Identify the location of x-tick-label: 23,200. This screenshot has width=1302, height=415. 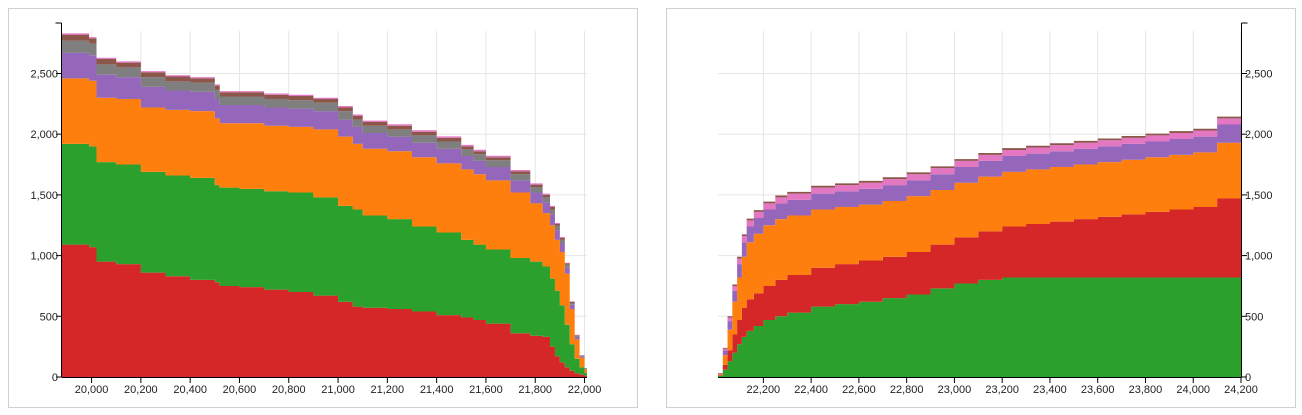
(1002, 390).